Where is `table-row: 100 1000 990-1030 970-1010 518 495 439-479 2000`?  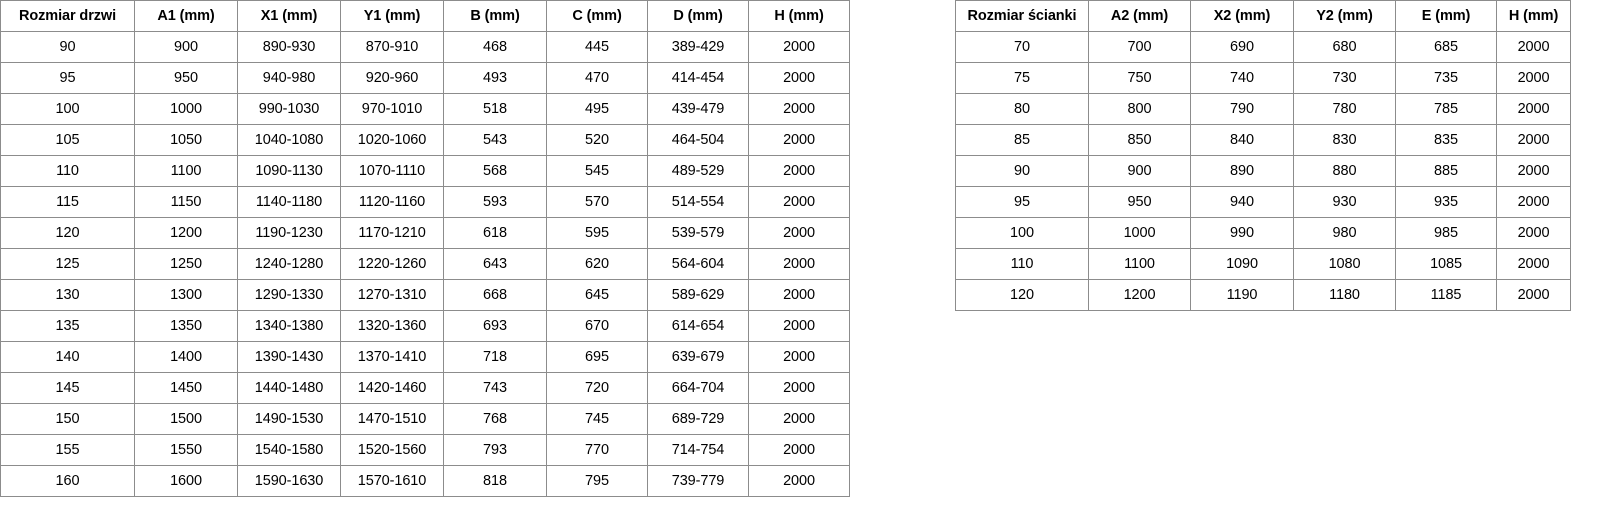 table-row: 100 1000 990-1030 970-1010 518 495 439-479 2000 is located at coordinates (425, 109).